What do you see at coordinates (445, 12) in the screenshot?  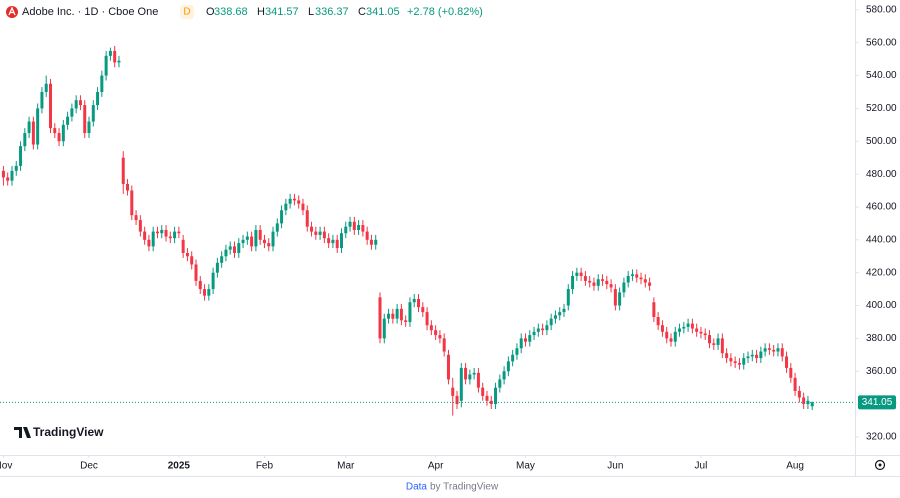 I see `change: +2.78 (+0.82%)` at bounding box center [445, 12].